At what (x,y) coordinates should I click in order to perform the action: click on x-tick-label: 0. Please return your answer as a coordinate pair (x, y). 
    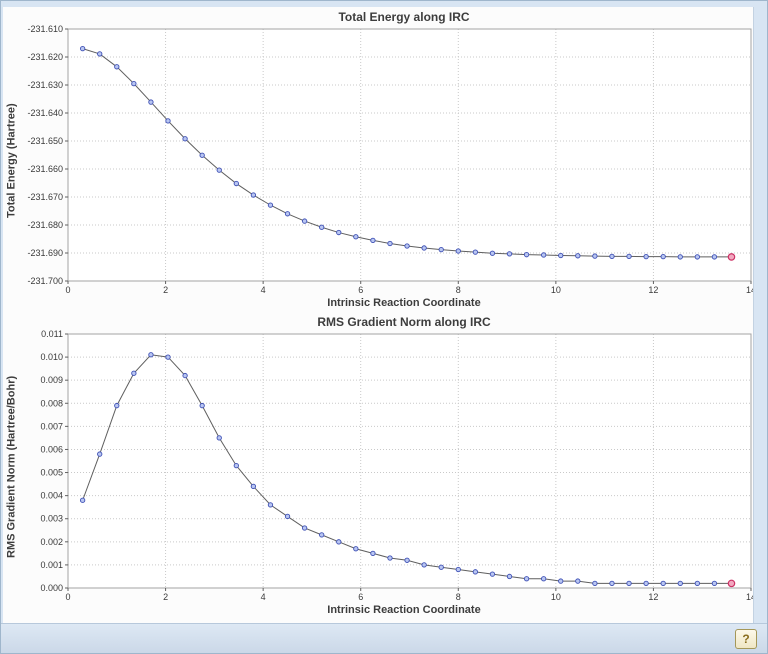
    Looking at the image, I should click on (67, 597).